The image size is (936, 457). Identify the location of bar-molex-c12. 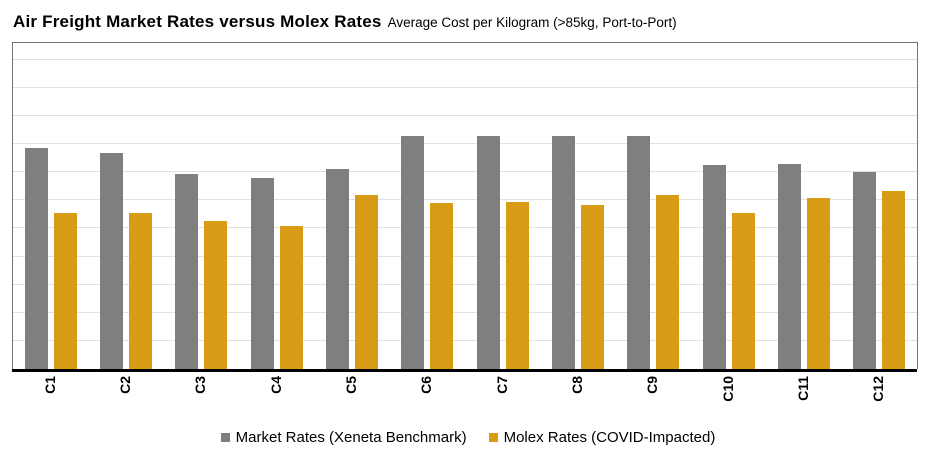
(894, 279).